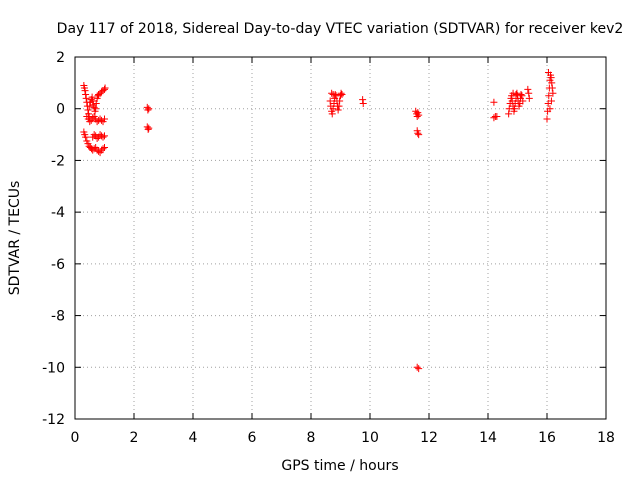 The image size is (640, 480). I want to click on y-tick-label: -6, so click(58, 265).